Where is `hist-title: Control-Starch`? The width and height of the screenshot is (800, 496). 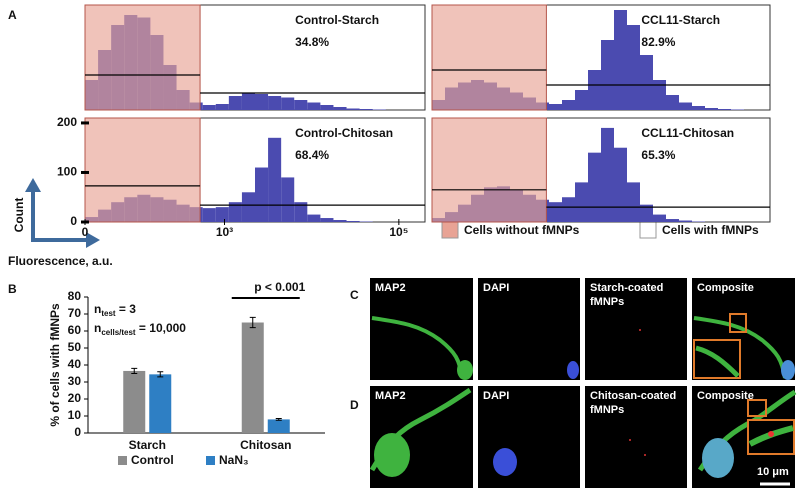
hist-title: Control-Starch is located at coordinates (337, 20).